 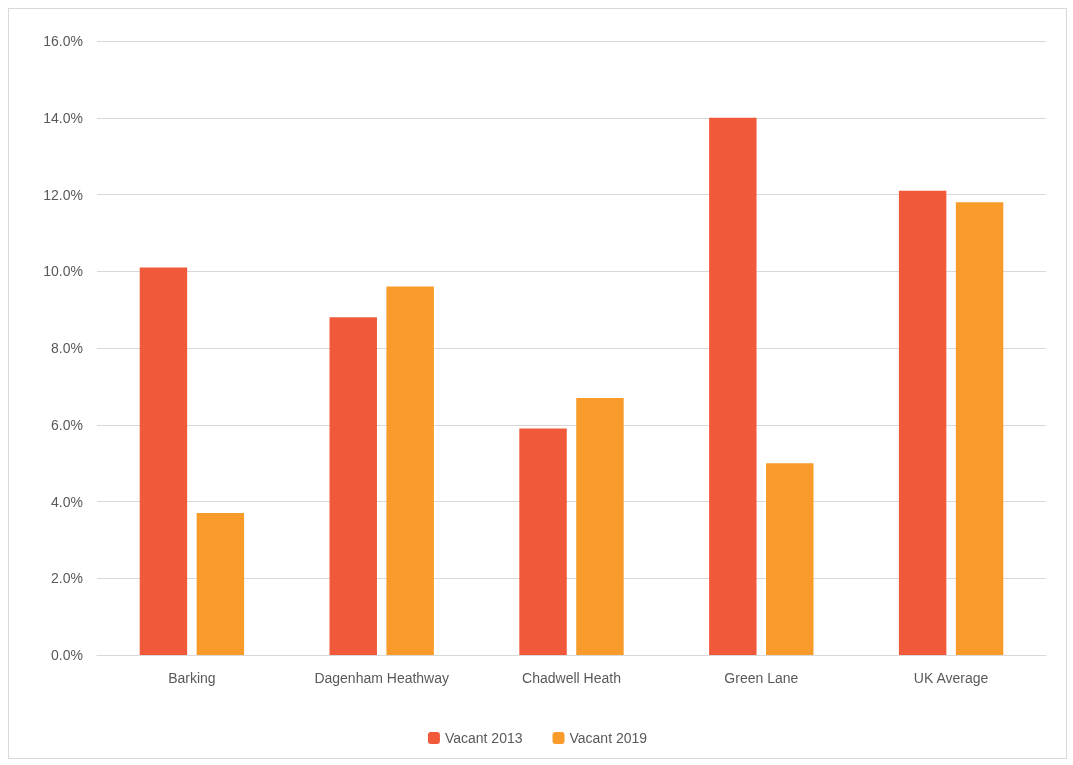 What do you see at coordinates (571, 678) in the screenshot?
I see `x-tick-label: Chadwell Heath` at bounding box center [571, 678].